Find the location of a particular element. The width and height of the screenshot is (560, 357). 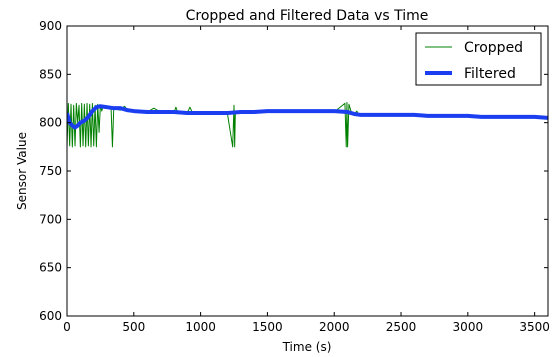

x-tick-label: 1500 is located at coordinates (267, 327).